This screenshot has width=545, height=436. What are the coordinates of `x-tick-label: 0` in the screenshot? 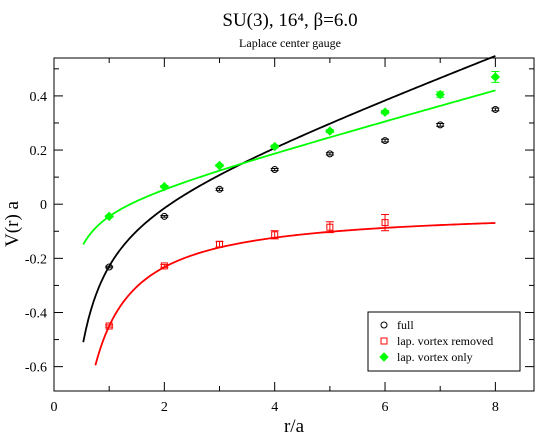 It's located at (54, 407).